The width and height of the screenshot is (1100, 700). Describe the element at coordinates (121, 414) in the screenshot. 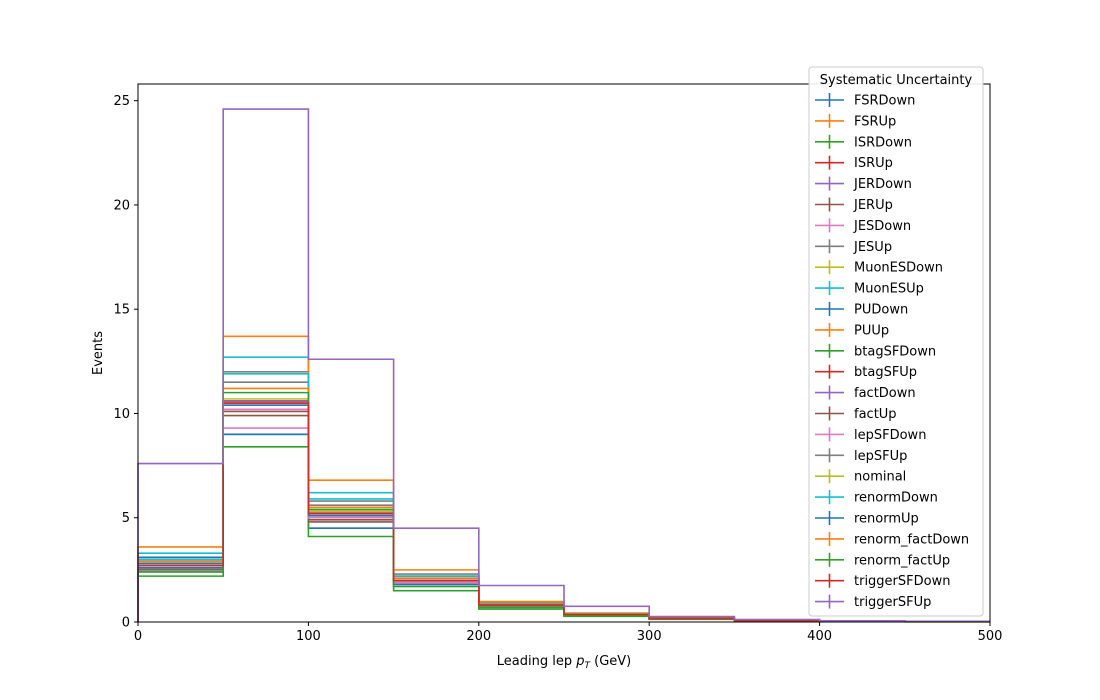

I see `y-tick-label: 10` at that location.